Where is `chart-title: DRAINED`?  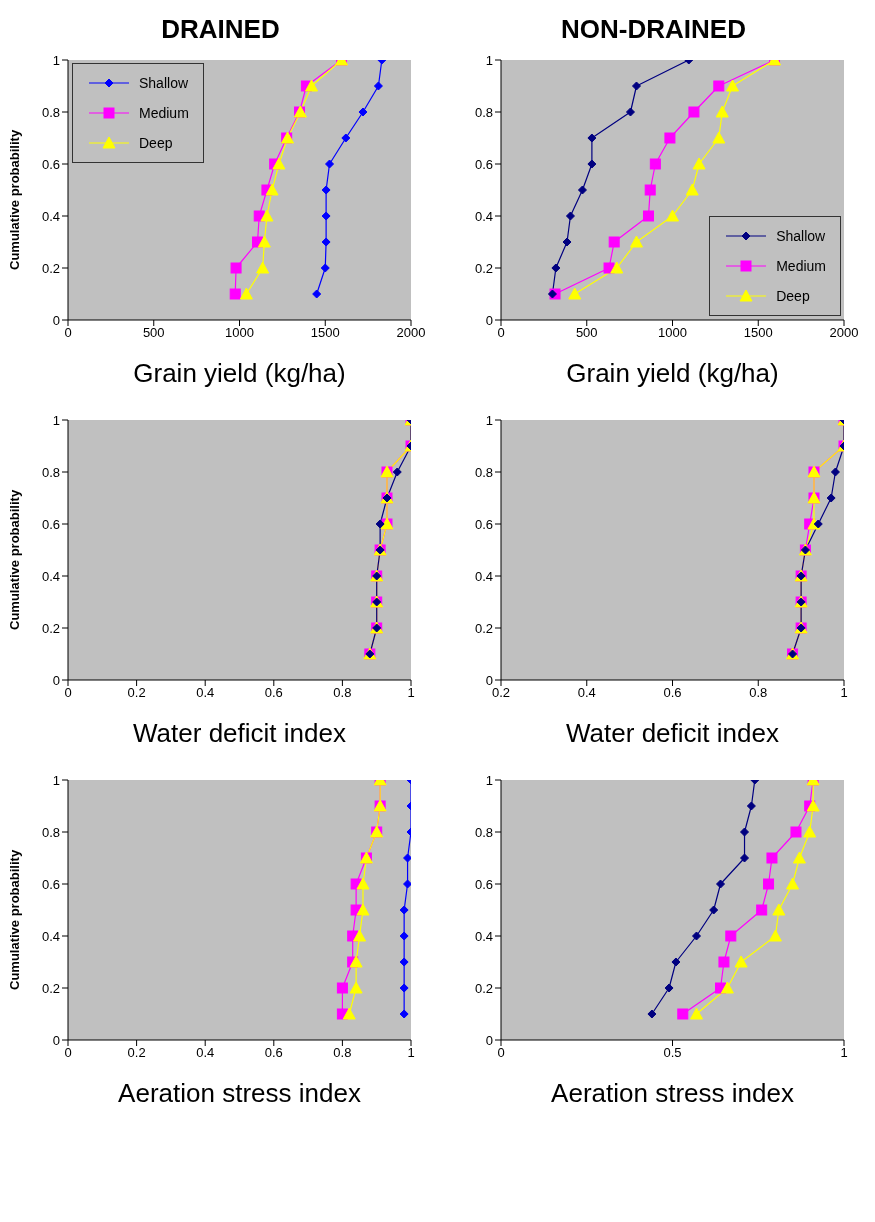
chart-title: DRAINED is located at coordinates (220, 29).